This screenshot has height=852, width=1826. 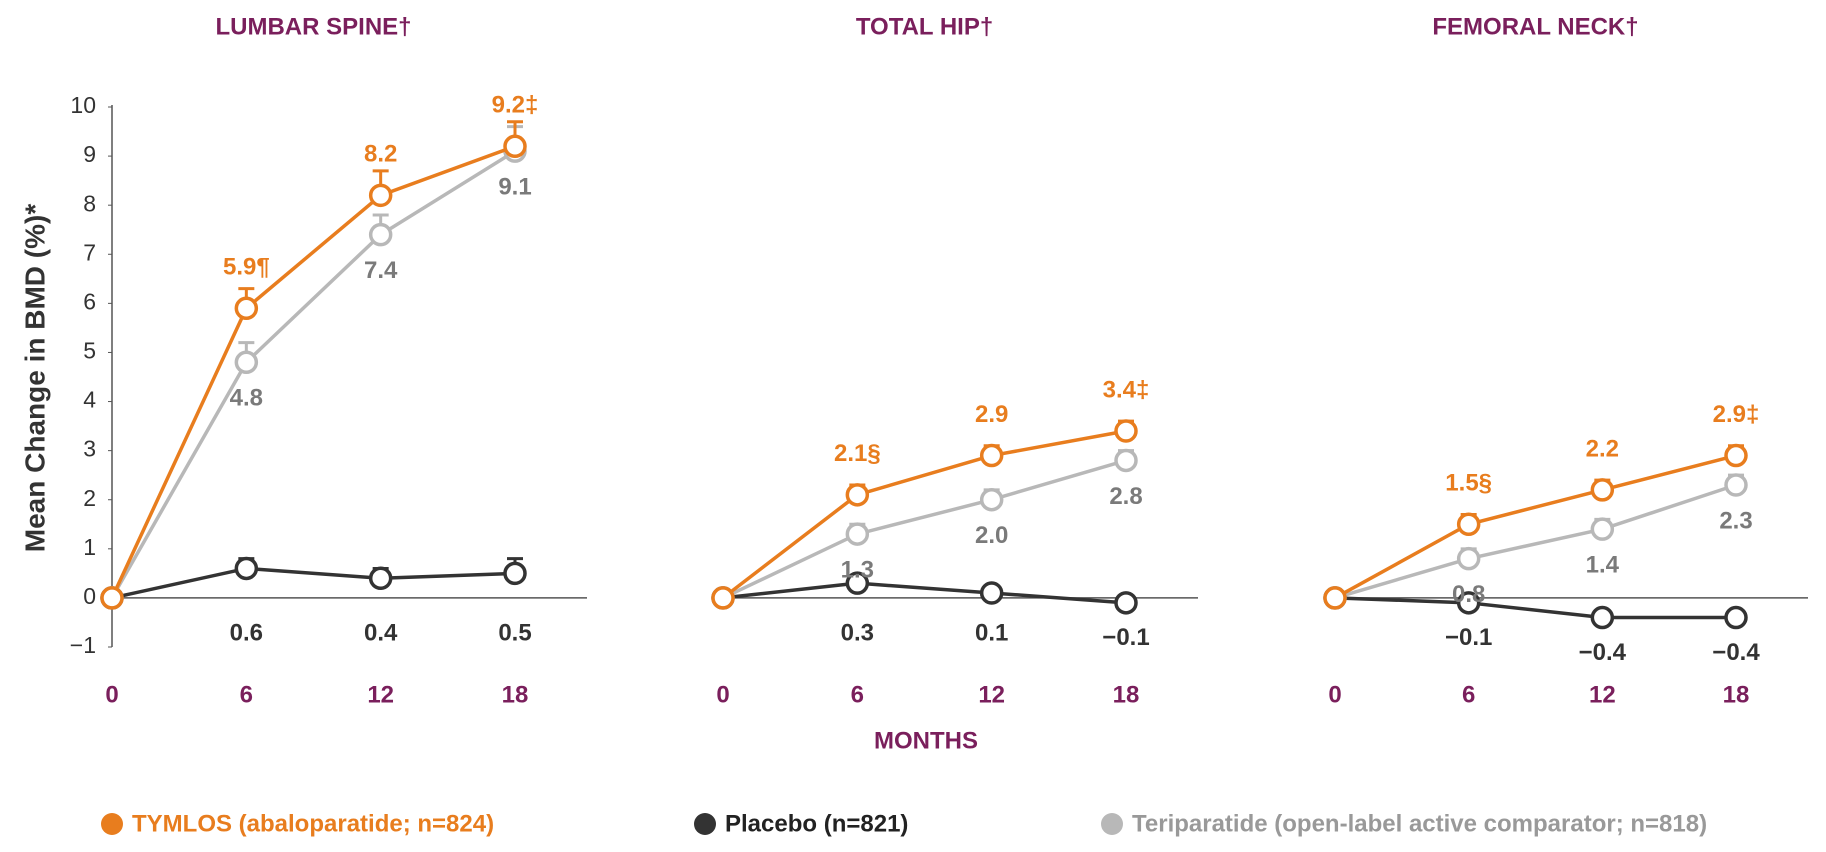 I want to click on data-label: 0.4, so click(x=381, y=632).